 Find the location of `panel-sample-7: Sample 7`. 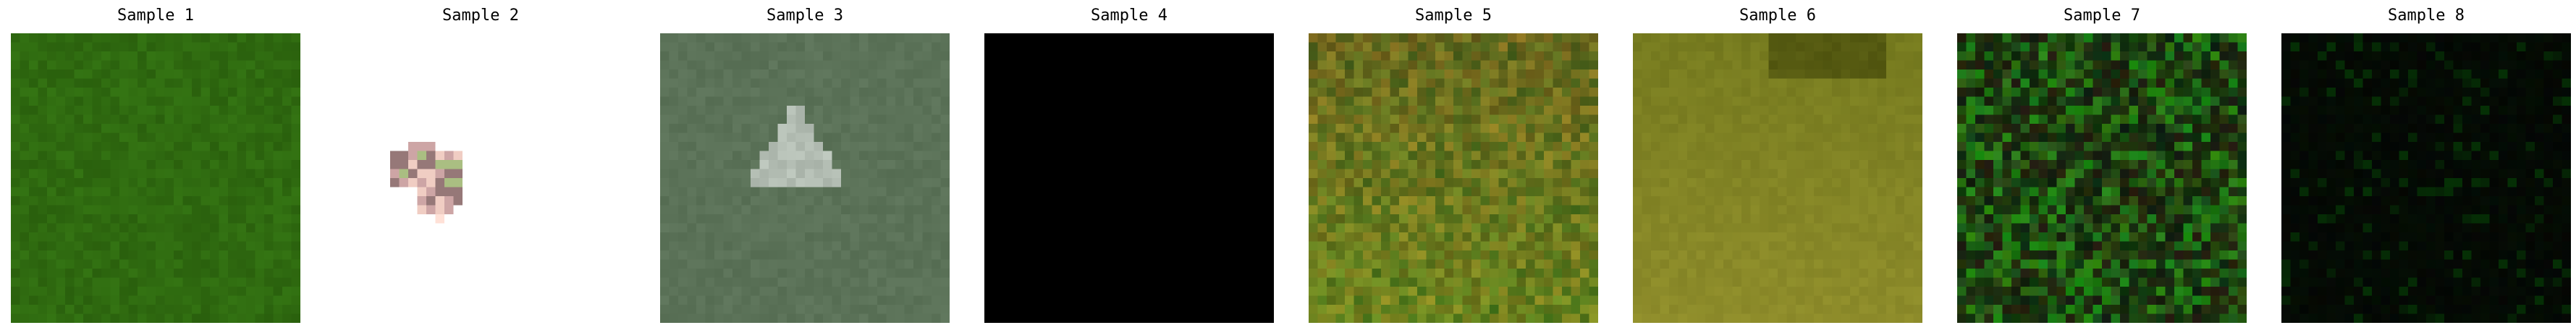

panel-sample-7: Sample 7 is located at coordinates (2102, 166).